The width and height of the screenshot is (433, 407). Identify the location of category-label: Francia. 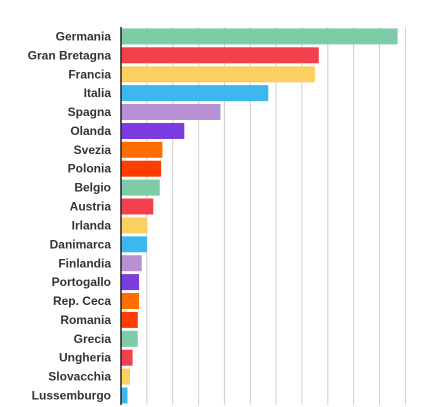
(89, 74).